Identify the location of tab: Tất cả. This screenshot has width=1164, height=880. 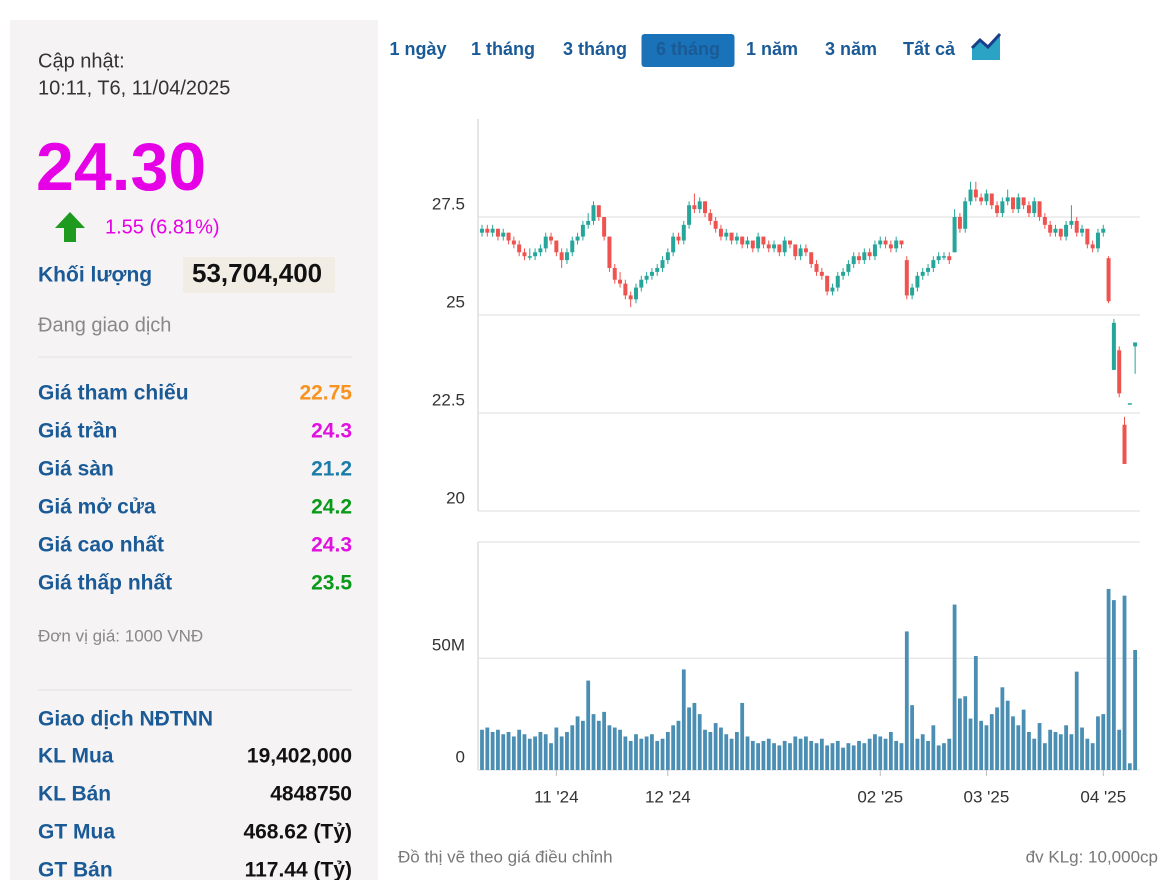
(929, 49).